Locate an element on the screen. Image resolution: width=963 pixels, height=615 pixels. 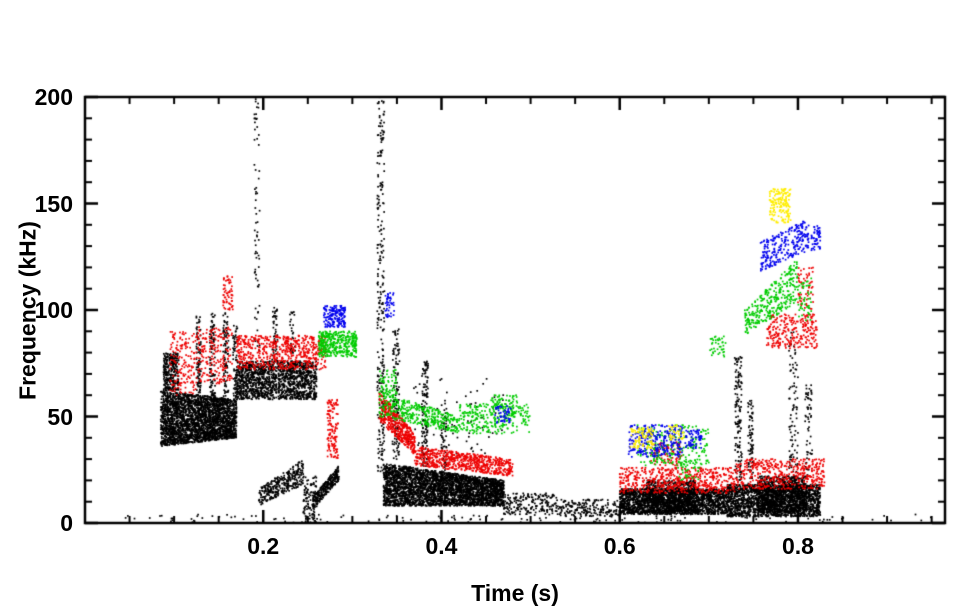
x-tick-label: 0.8 is located at coordinates (797, 546).